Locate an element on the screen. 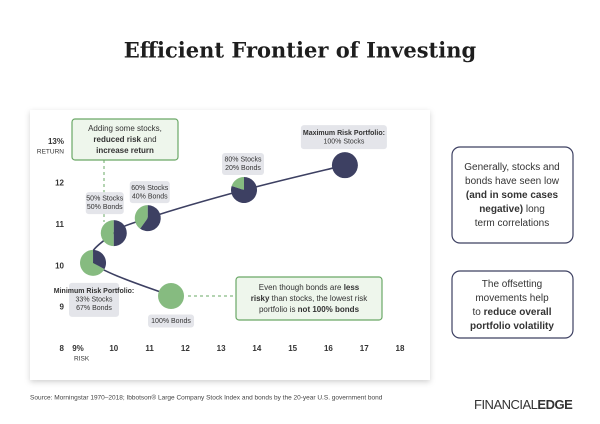  x-tick-label: 9% is located at coordinates (78, 348).